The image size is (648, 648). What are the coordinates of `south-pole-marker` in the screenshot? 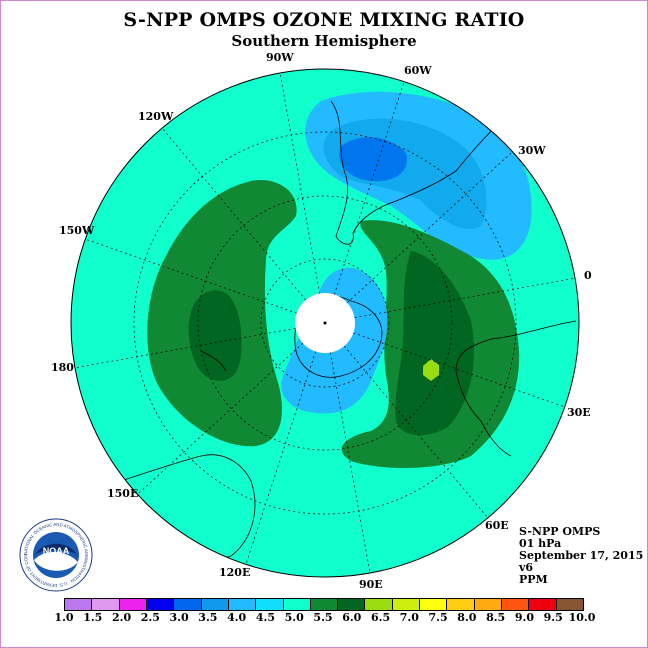 It's located at (325, 323).